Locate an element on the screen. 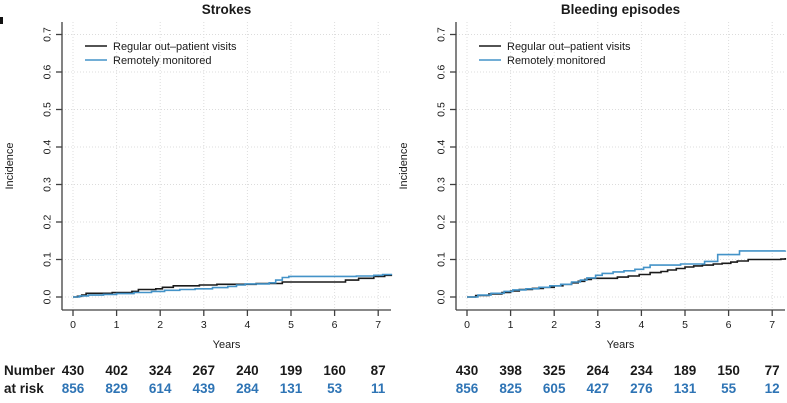 The width and height of the screenshot is (787, 403). risk-value: 77 is located at coordinates (772, 370).